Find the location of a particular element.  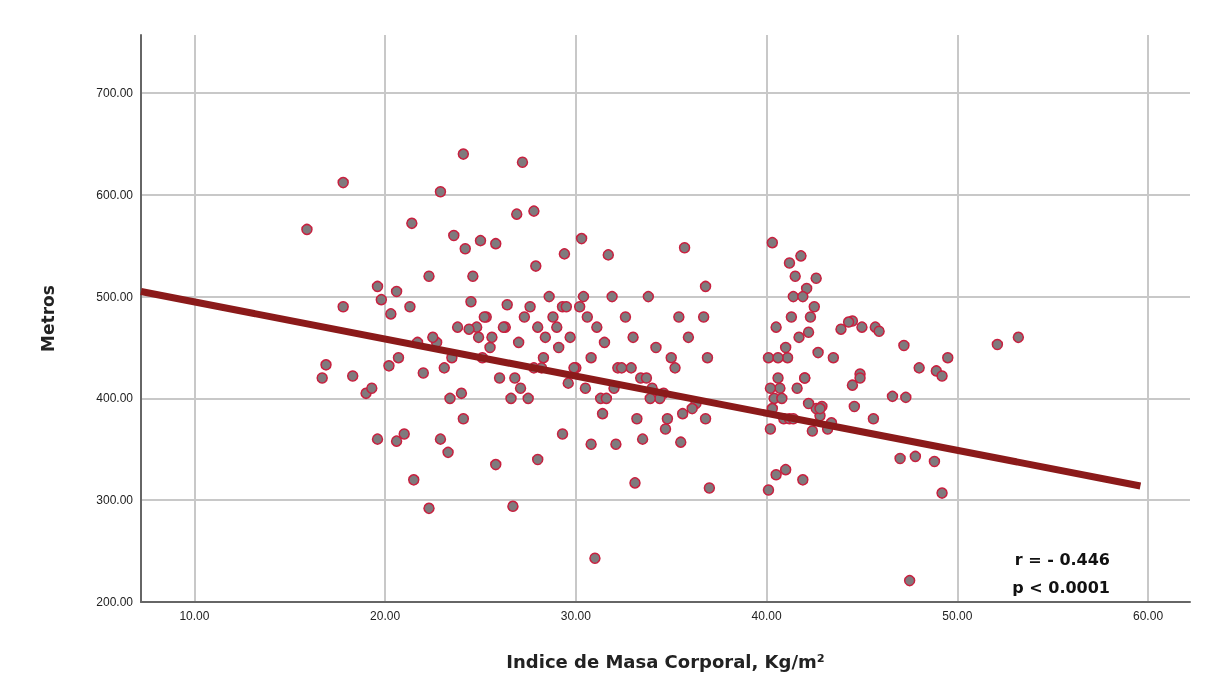

x-tick-label: 50.00 is located at coordinates (957, 616).